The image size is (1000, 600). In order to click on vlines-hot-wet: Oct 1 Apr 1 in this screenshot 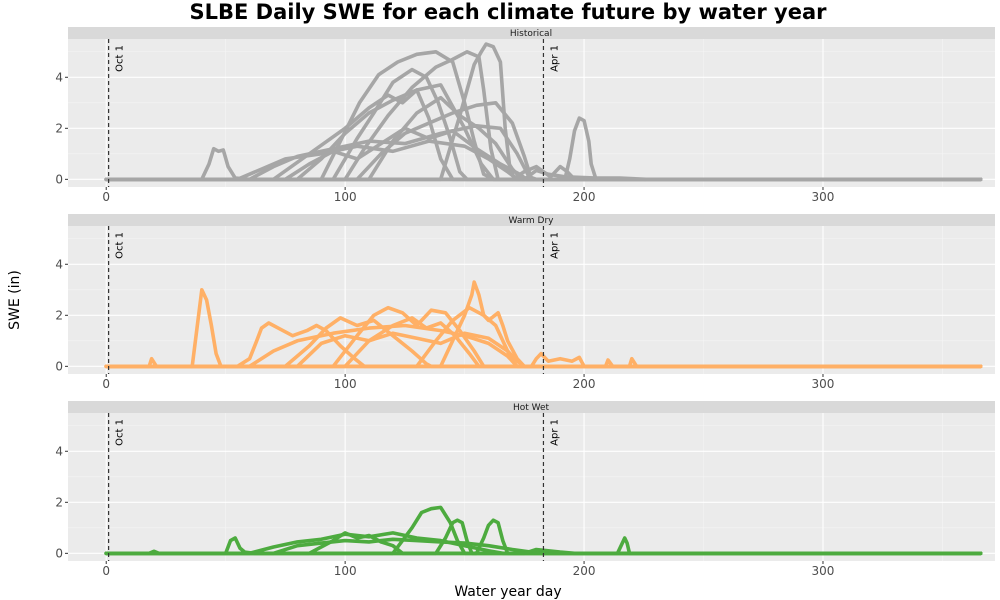, I will do `click(334, 487)`.